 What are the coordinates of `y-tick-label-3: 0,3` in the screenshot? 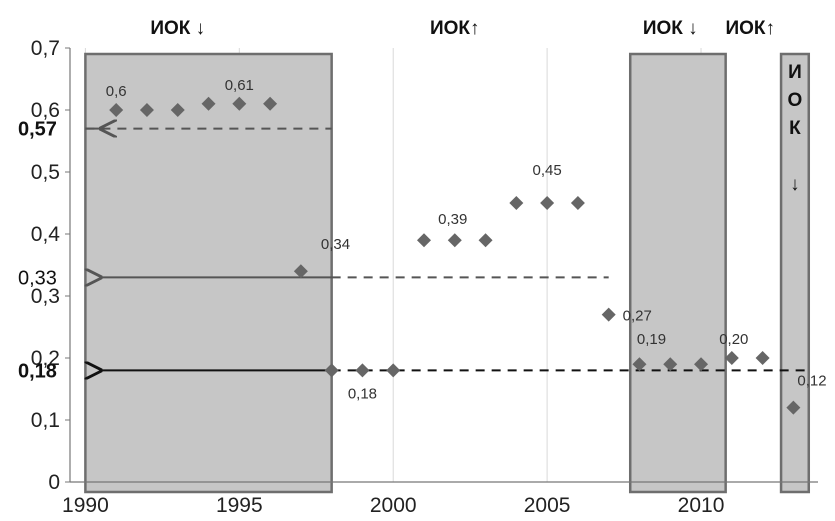 It's located at (45, 296).